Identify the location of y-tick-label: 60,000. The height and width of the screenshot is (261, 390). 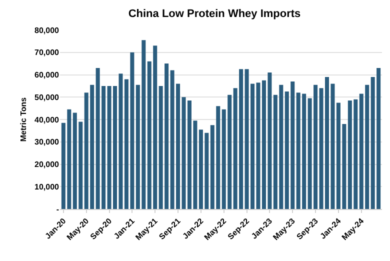
(47, 75).